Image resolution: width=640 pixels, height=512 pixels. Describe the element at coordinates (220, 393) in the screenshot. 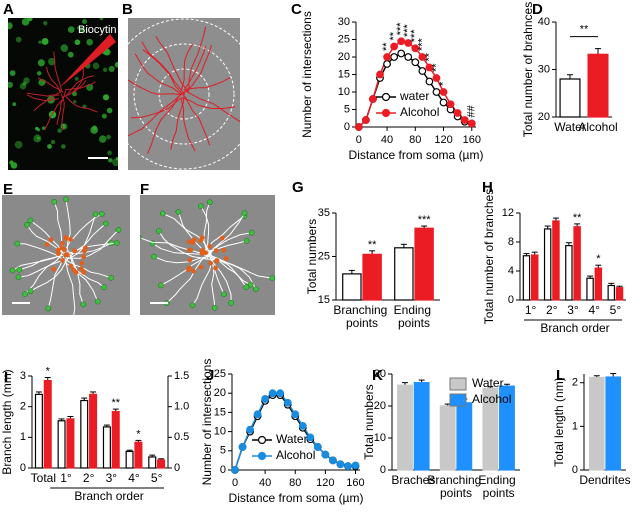

I see `y-tick-label: 20` at that location.